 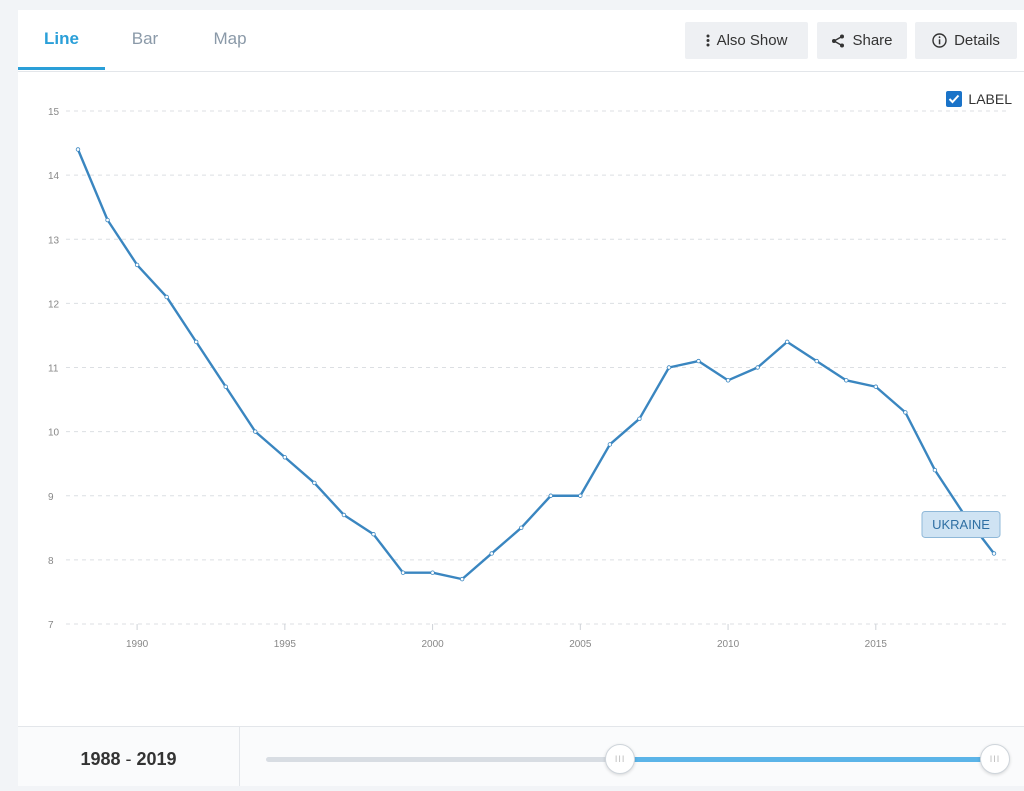 What do you see at coordinates (990, 99) in the screenshot?
I see `label-toggle-text: LABEL` at bounding box center [990, 99].